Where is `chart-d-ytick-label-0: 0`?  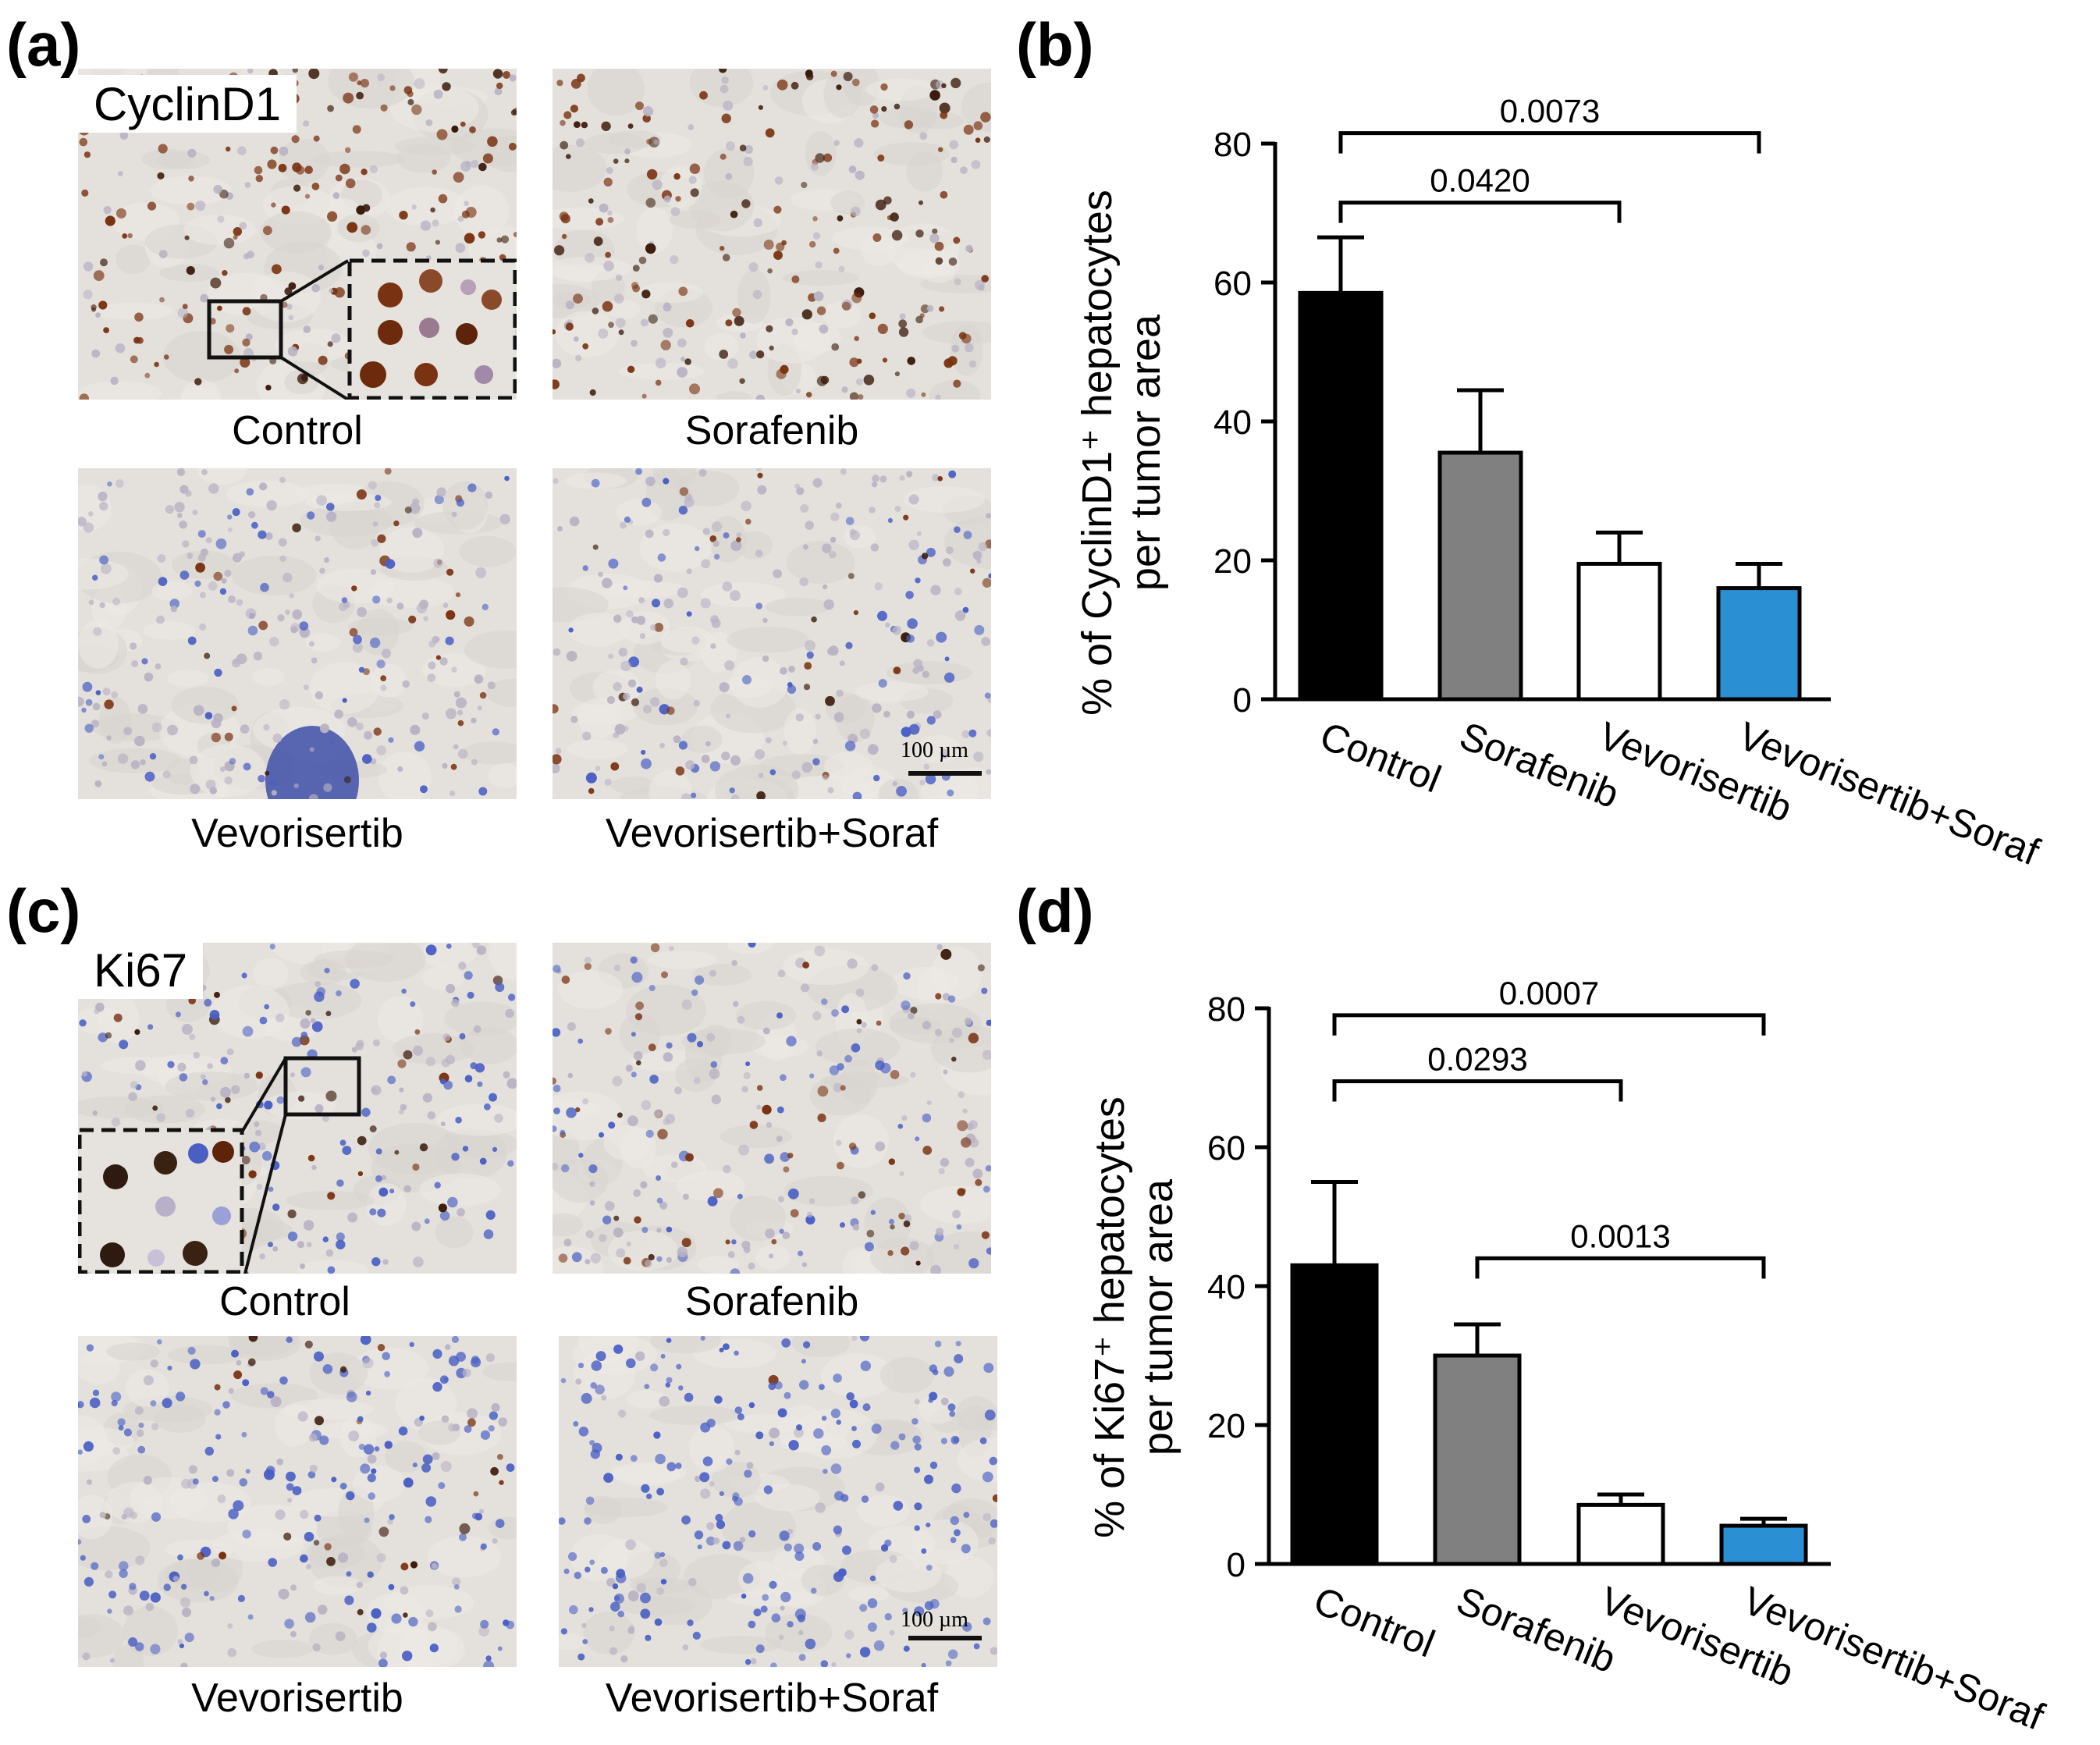
chart-d-ytick-label-0: 0 is located at coordinates (1236, 1565).